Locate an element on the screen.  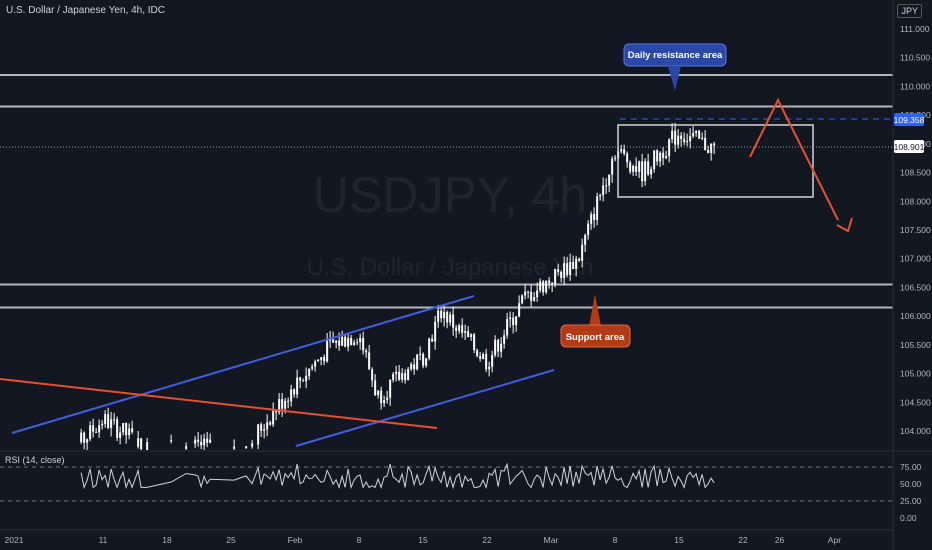
time-tick-label: 18 is located at coordinates (167, 540).